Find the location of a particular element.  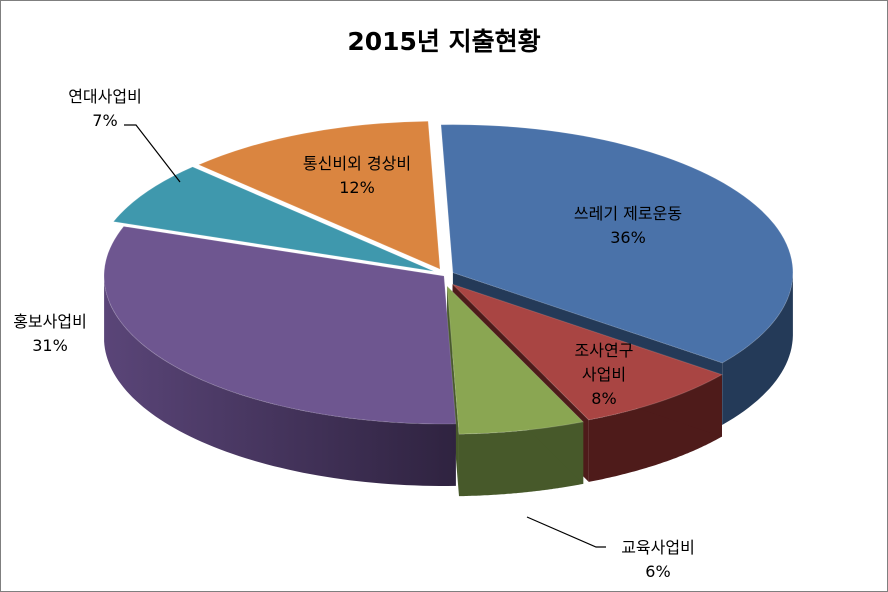

slice-pct-통신비외경상비: 12% is located at coordinates (357, 187).